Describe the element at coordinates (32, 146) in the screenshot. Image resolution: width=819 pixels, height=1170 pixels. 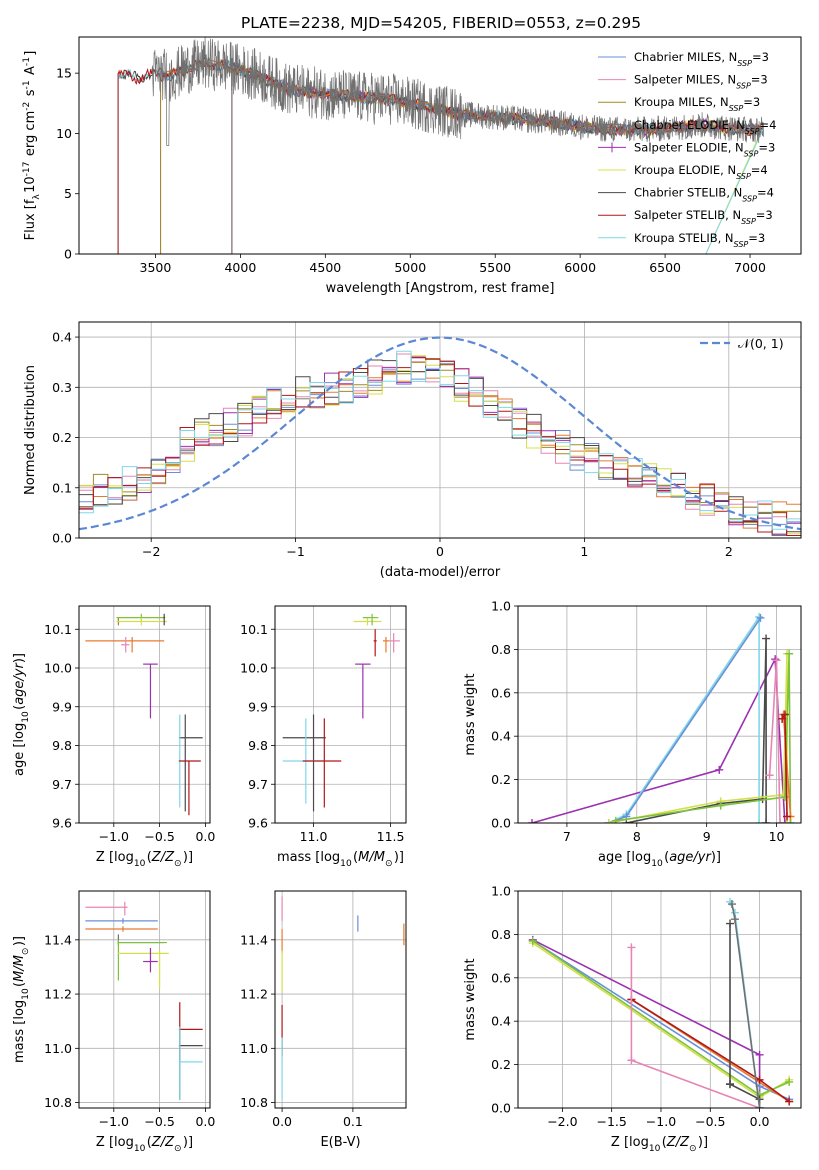
I see `y-axis-label: Flux [fλ 10-17 erg cm-2 s-1 A-1 ]` at that location.